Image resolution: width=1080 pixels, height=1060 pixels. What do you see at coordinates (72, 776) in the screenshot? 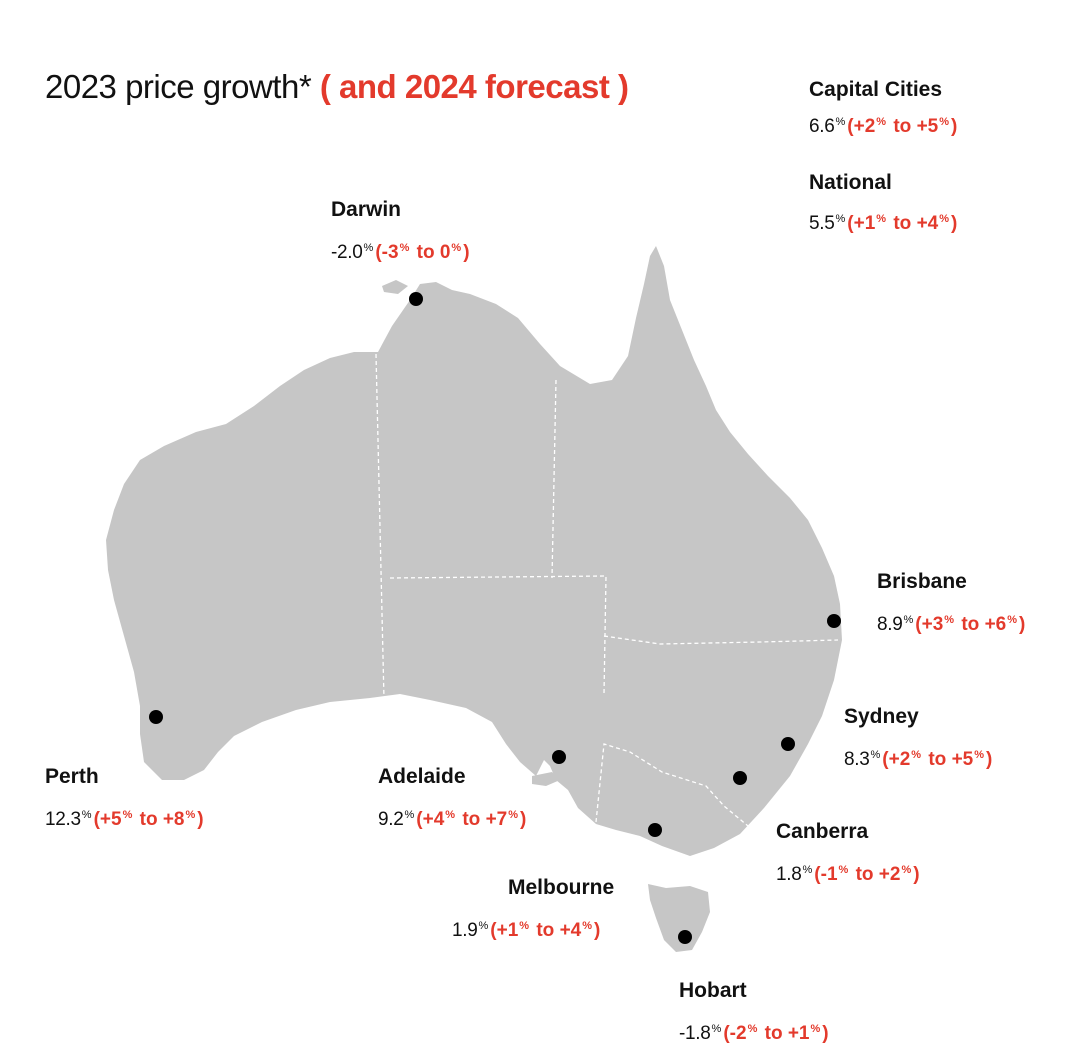
I see `label-name: Perth` at bounding box center [72, 776].